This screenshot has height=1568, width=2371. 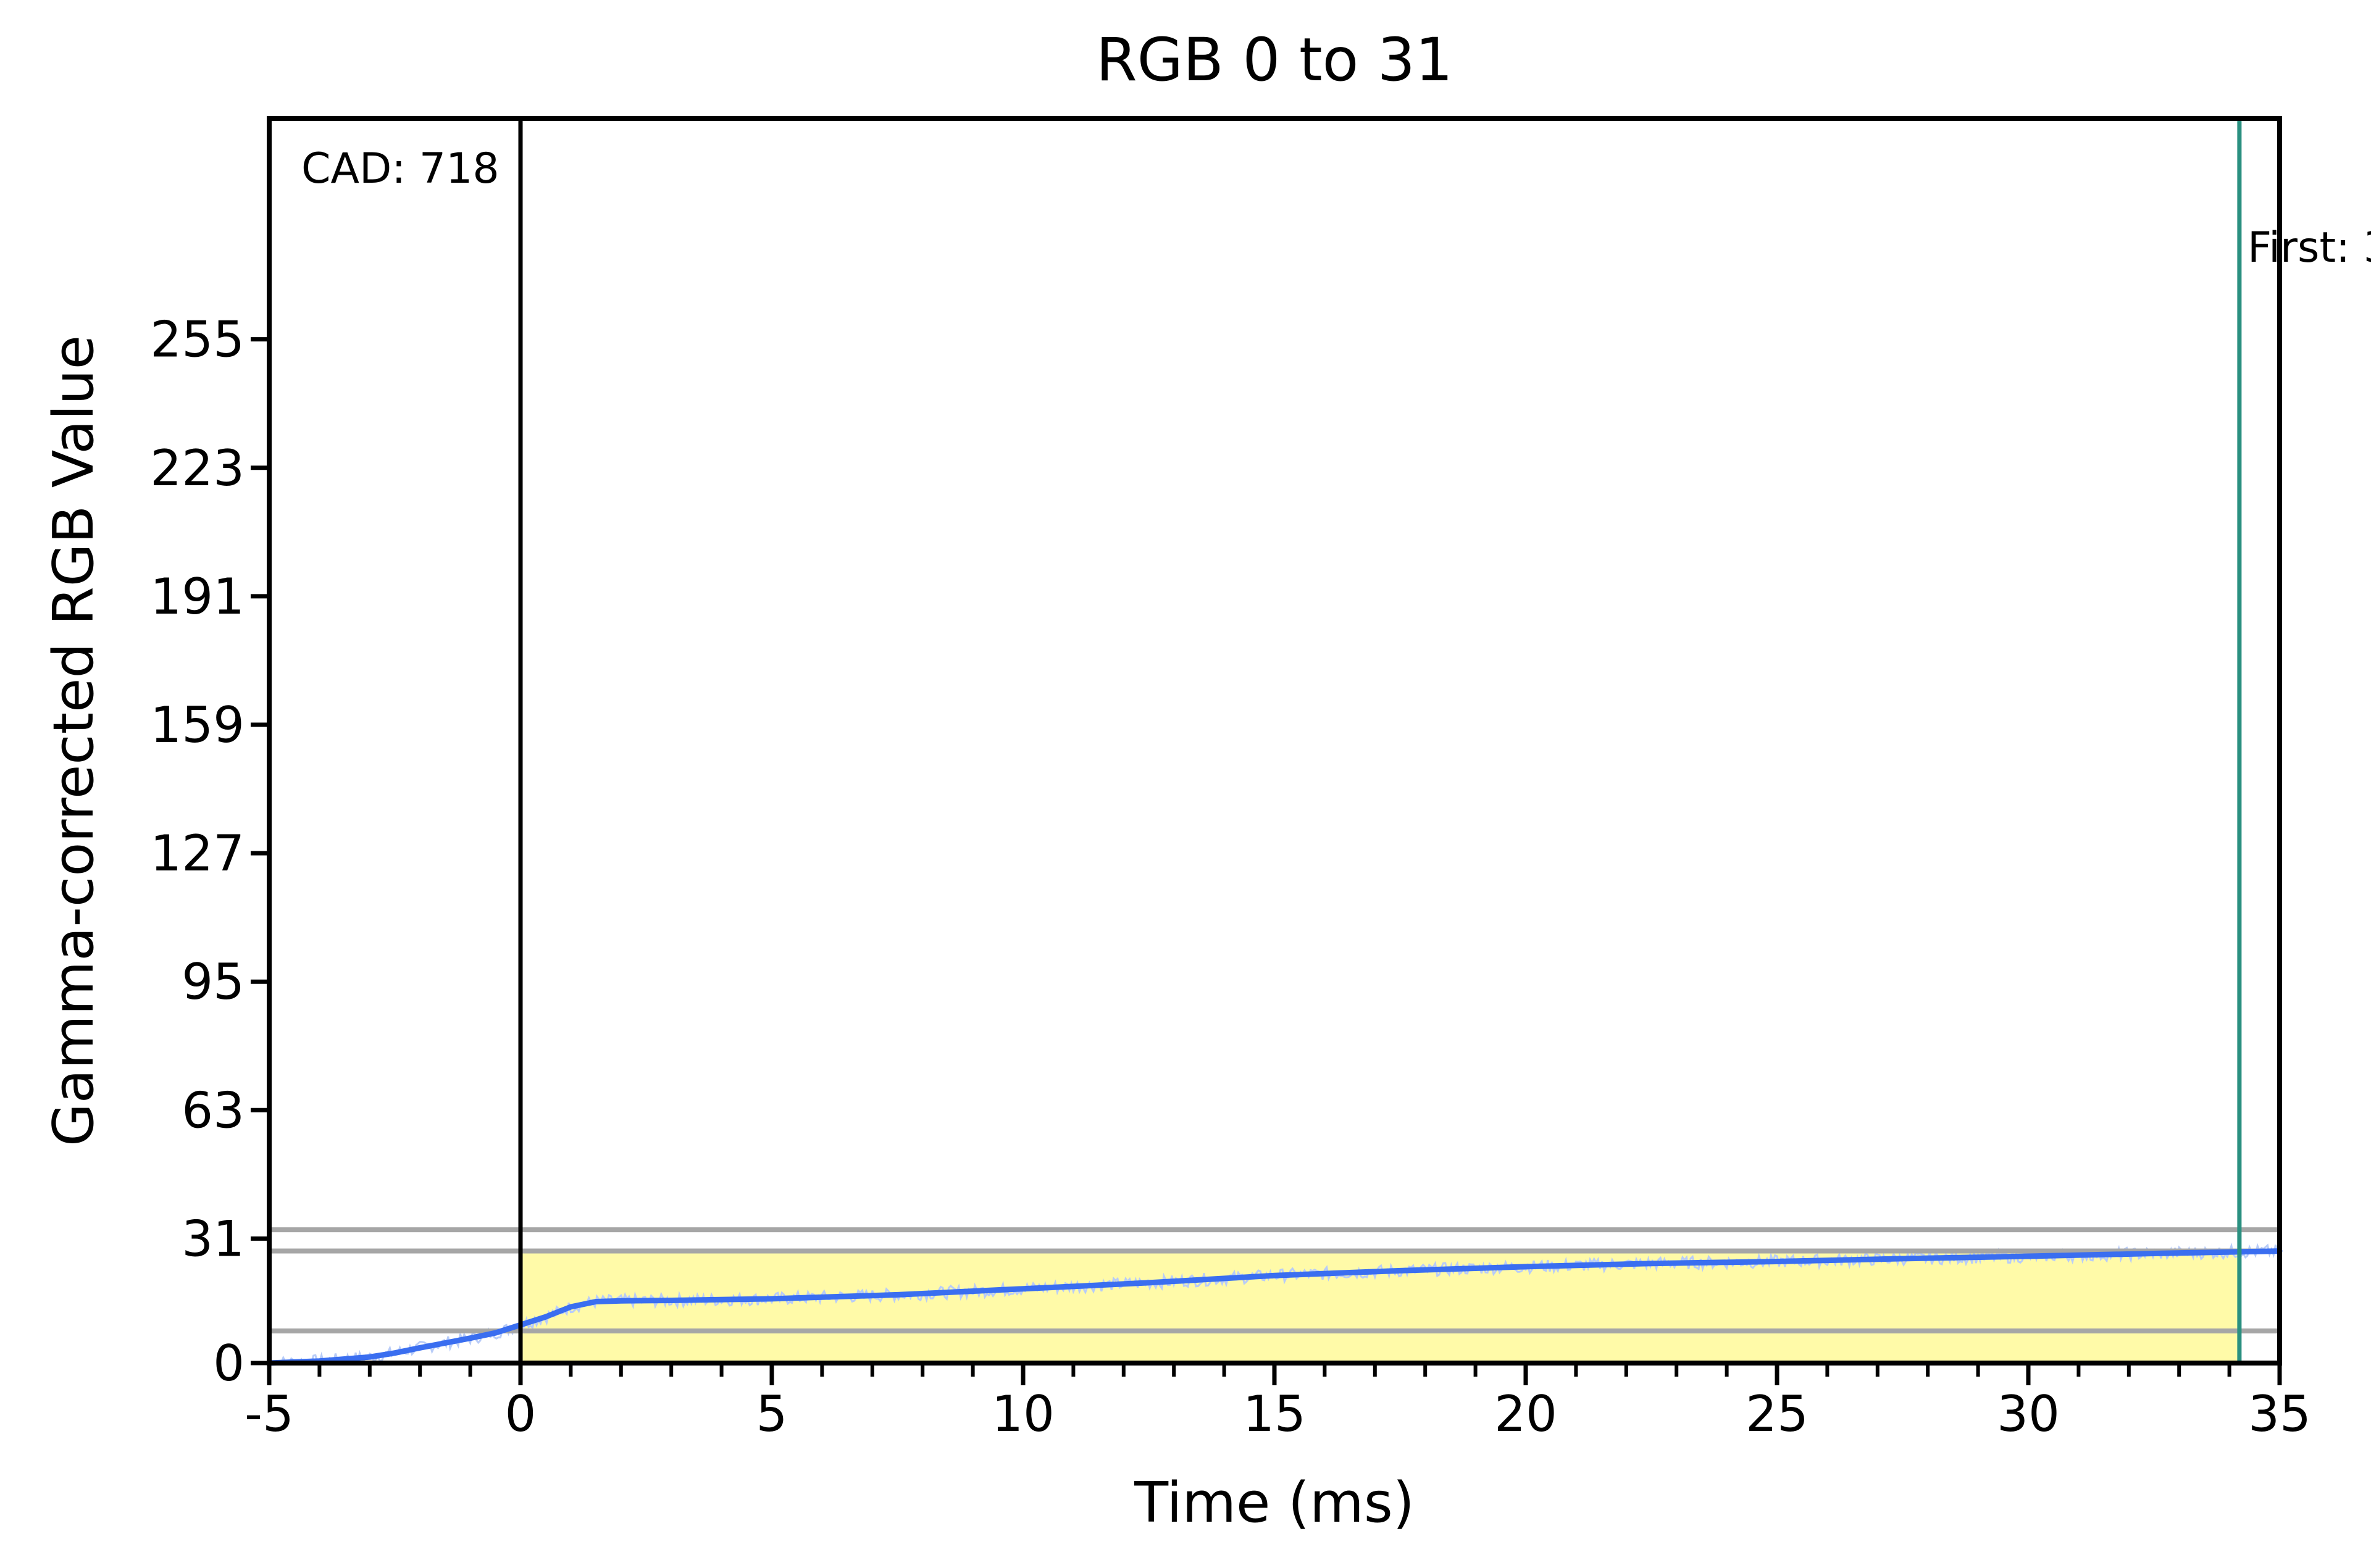 I want to click on x-tick-label: 15, so click(x=1274, y=1414).